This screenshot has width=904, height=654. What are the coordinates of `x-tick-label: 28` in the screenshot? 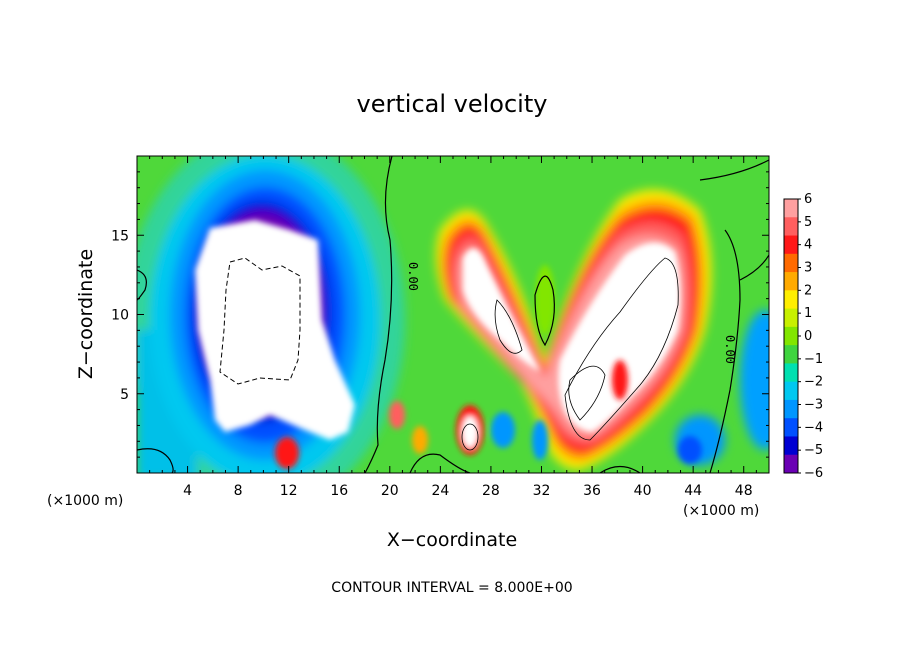 It's located at (491, 491).